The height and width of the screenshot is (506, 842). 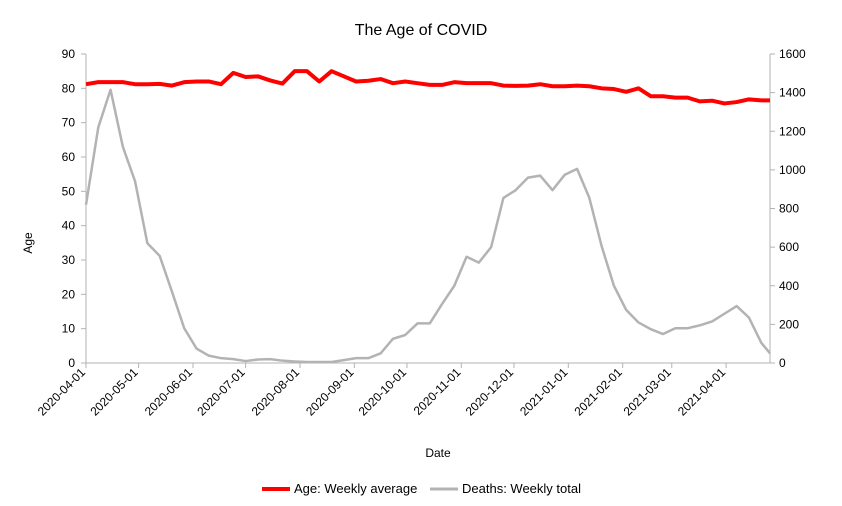 I want to click on x-tick-label: 2020-04-01, so click(x=62, y=392).